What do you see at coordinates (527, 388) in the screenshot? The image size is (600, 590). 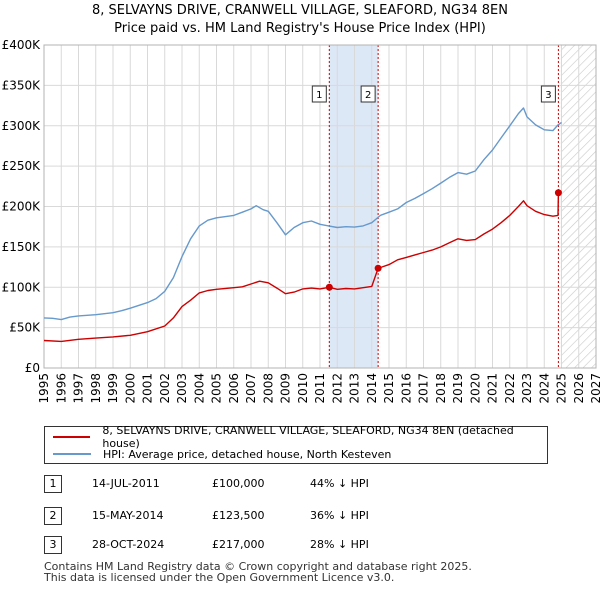 I see `x-tick-label: 2023` at bounding box center [527, 388].